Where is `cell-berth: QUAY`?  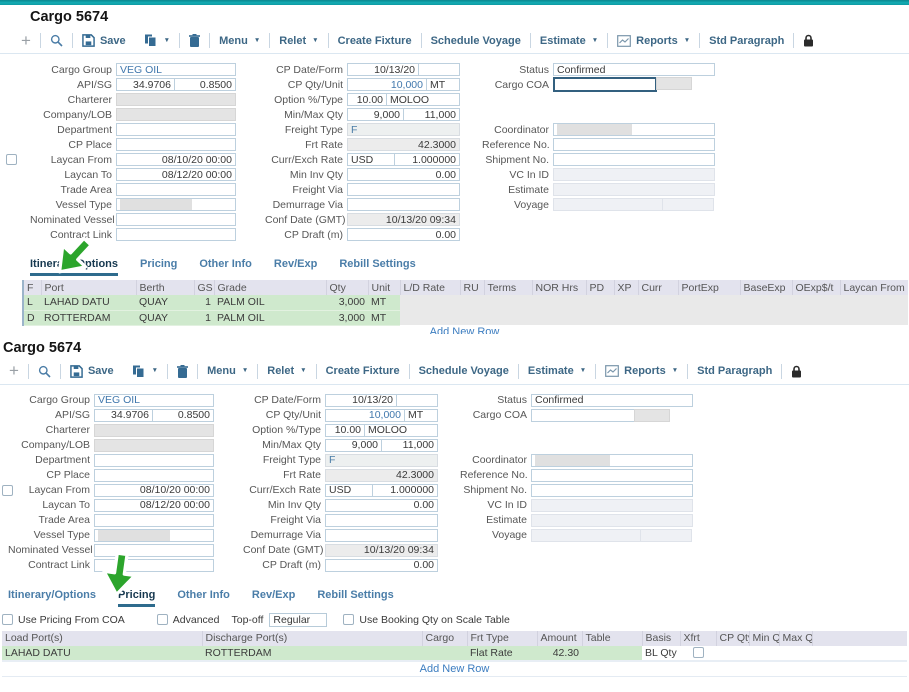
cell-berth: QUAY is located at coordinates (165, 318).